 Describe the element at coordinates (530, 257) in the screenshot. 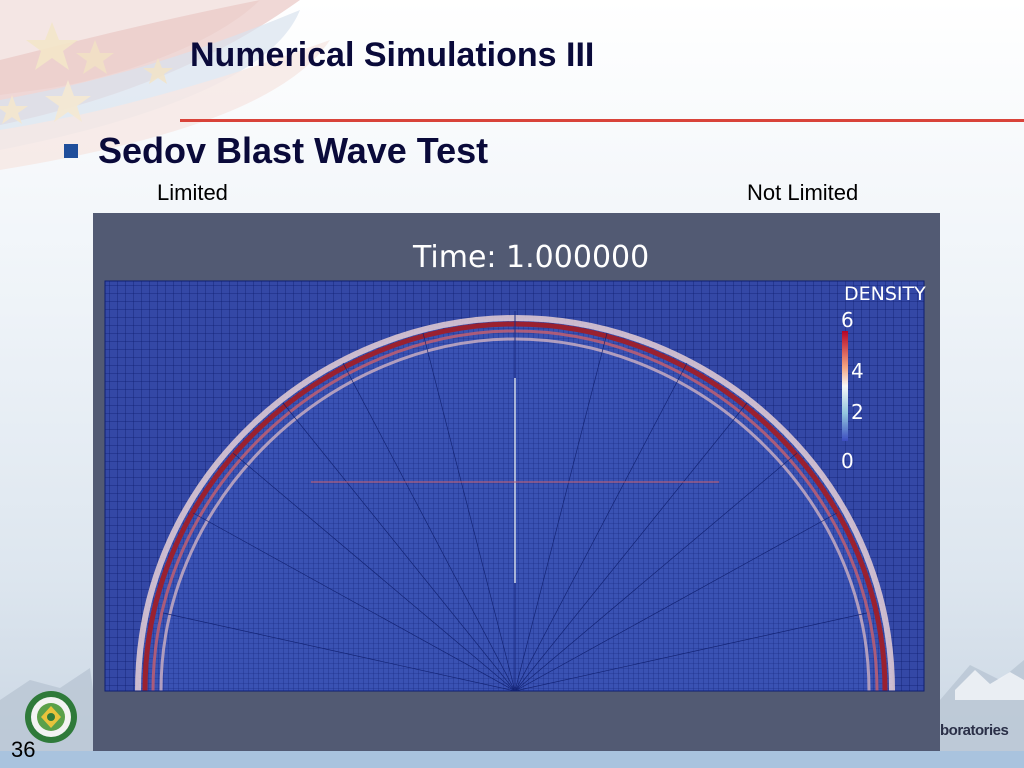

I see `time-label: Time: 1.000000` at that location.